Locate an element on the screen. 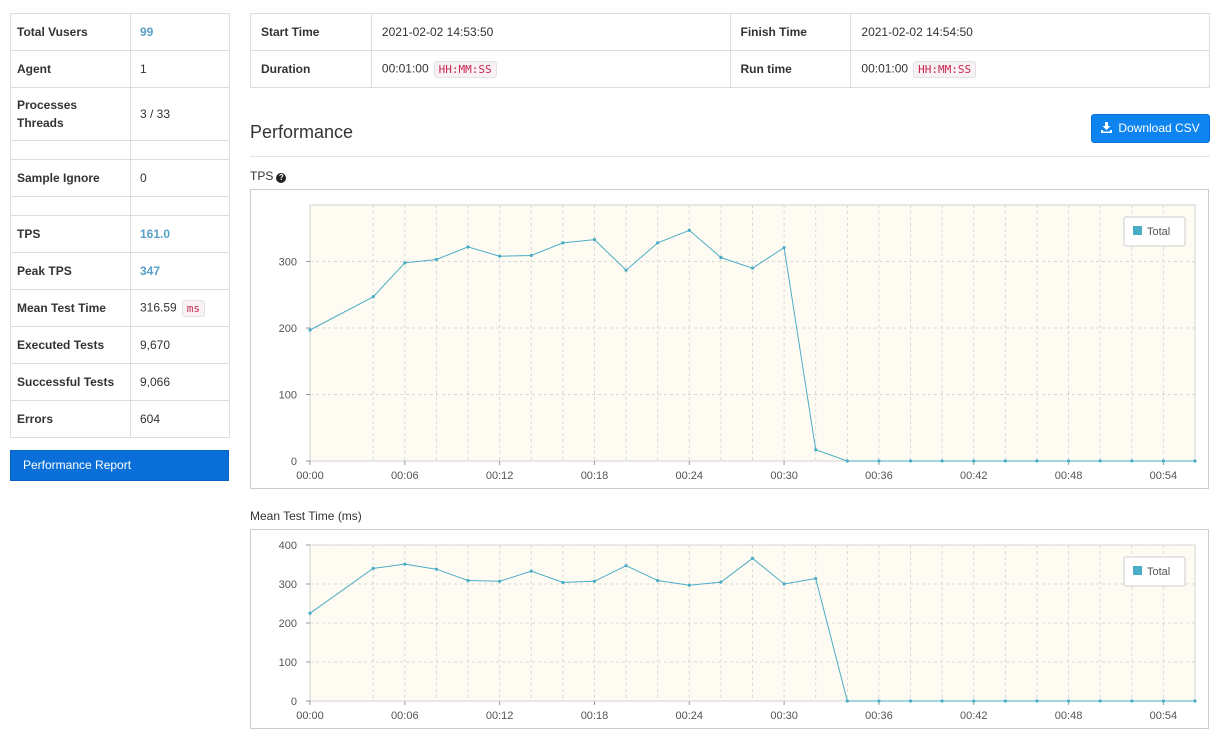 The width and height of the screenshot is (1228, 740). performance-title: Performance is located at coordinates (302, 132).